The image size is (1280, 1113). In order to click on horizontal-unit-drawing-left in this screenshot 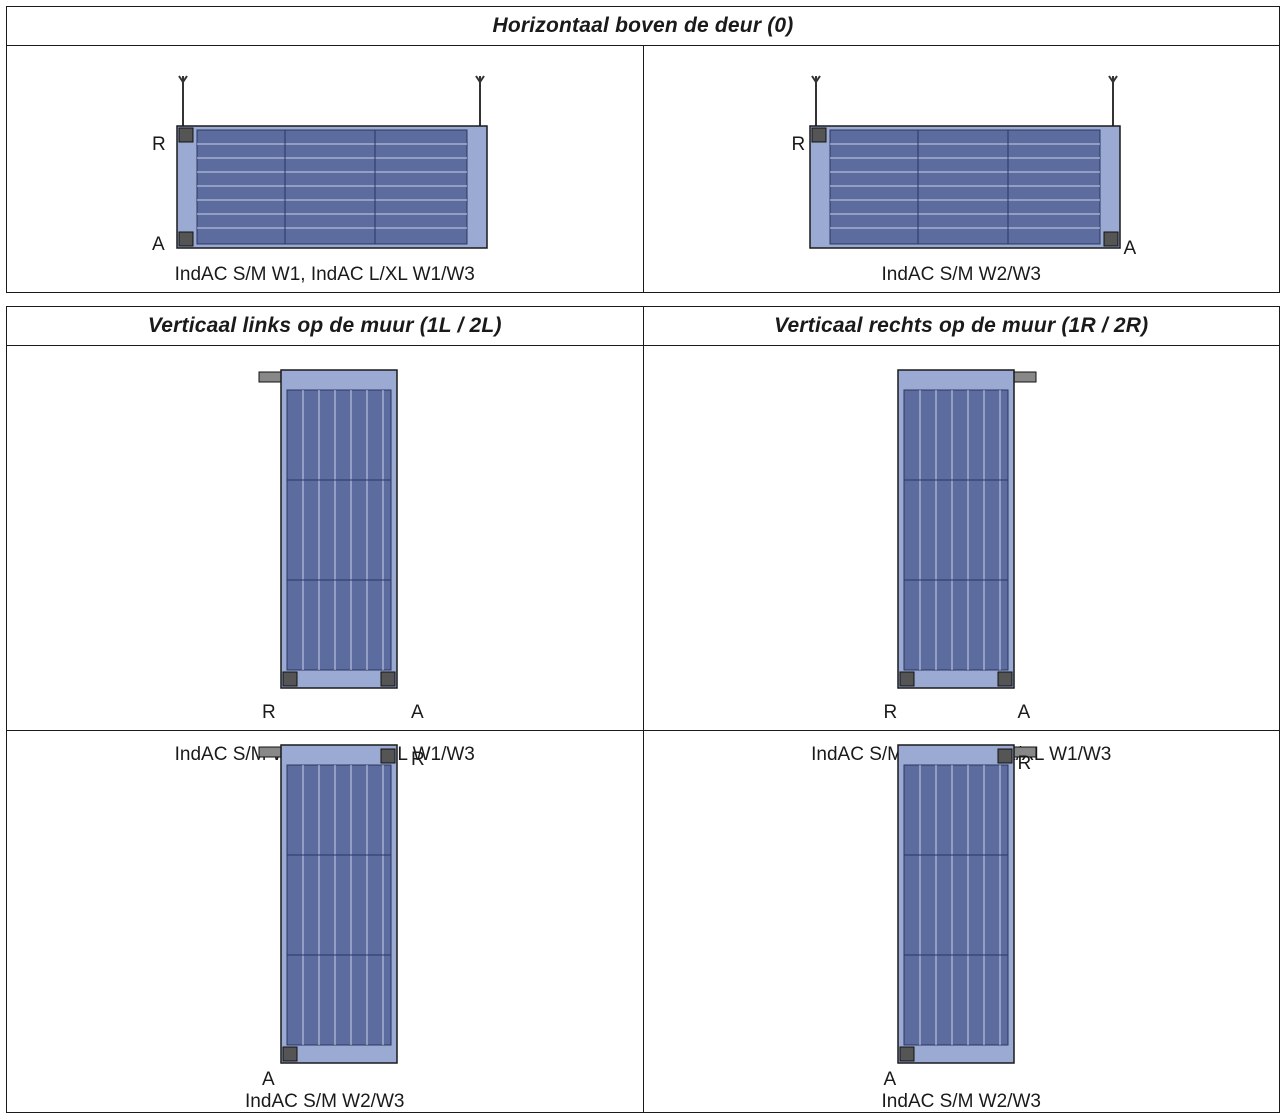, I will do `click(332, 162)`.